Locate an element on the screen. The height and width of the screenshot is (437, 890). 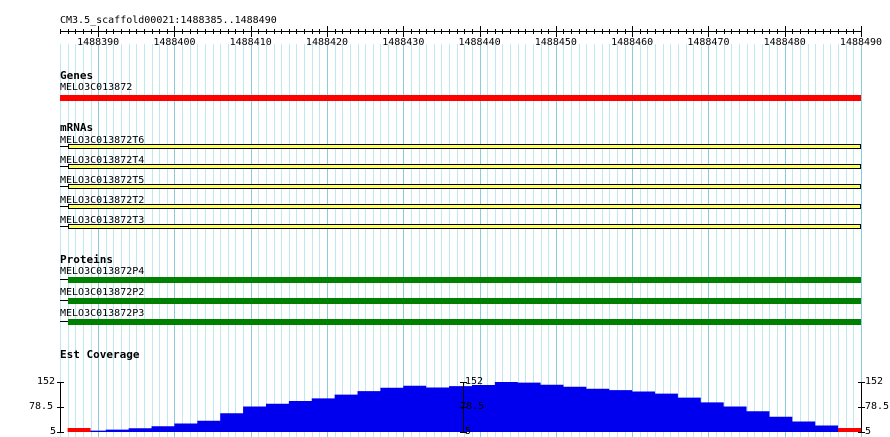
track-title-genes: Genes is located at coordinates (77, 75).